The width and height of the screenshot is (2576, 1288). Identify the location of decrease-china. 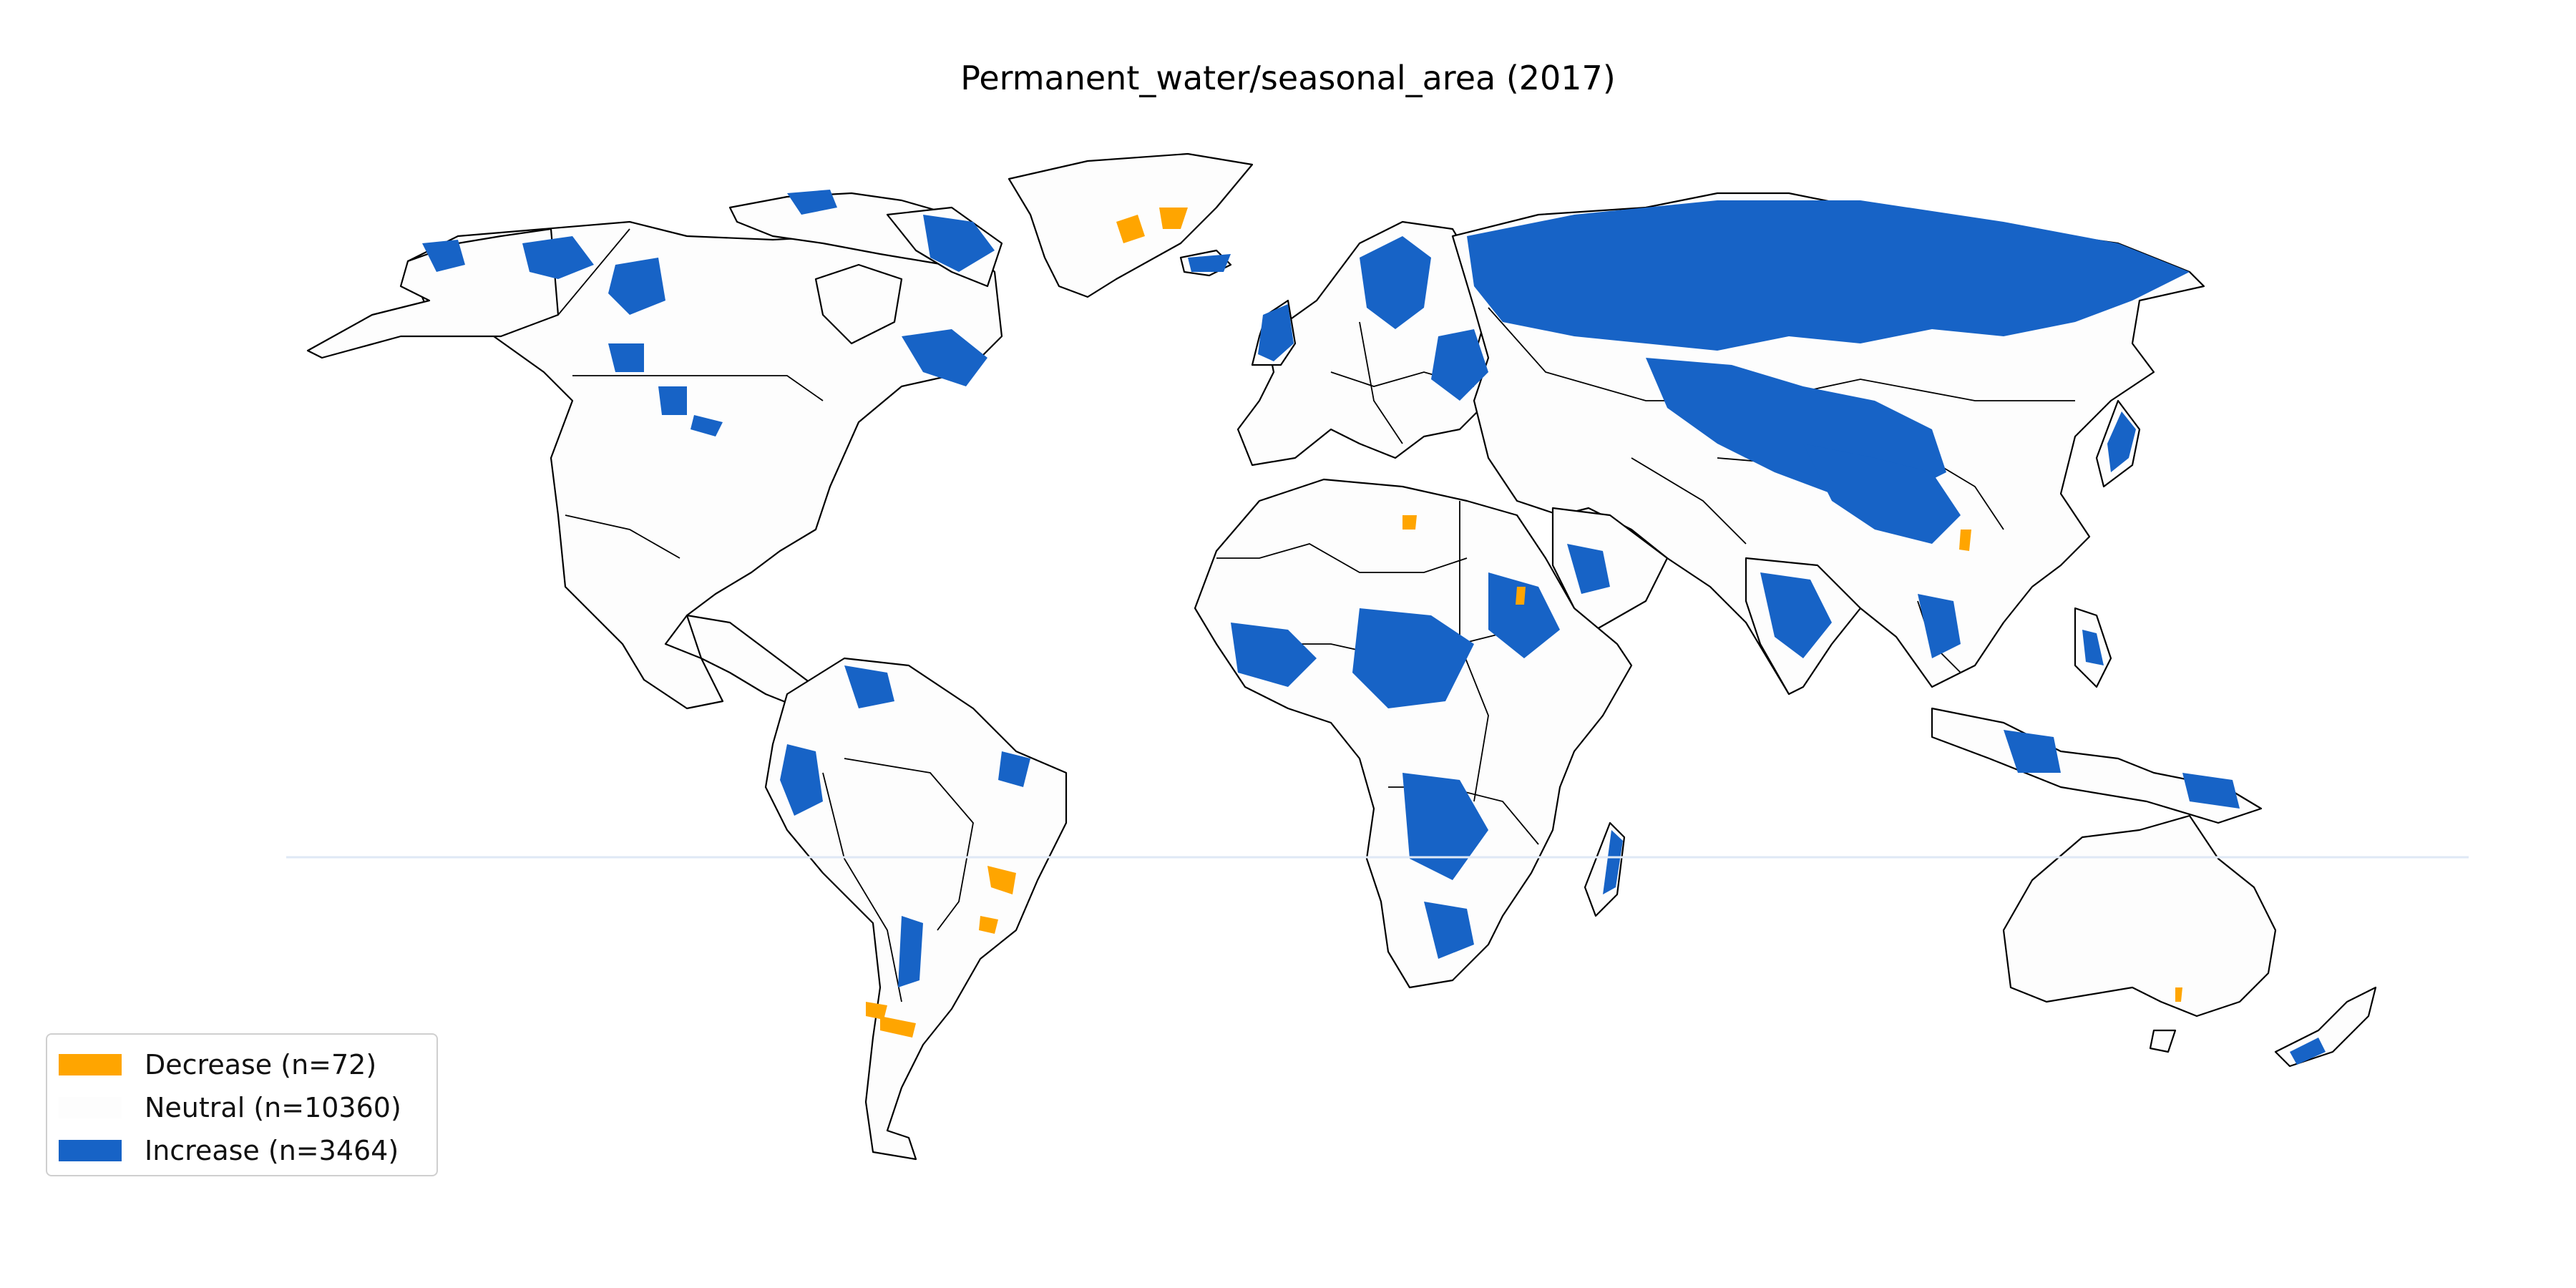
(1965, 540).